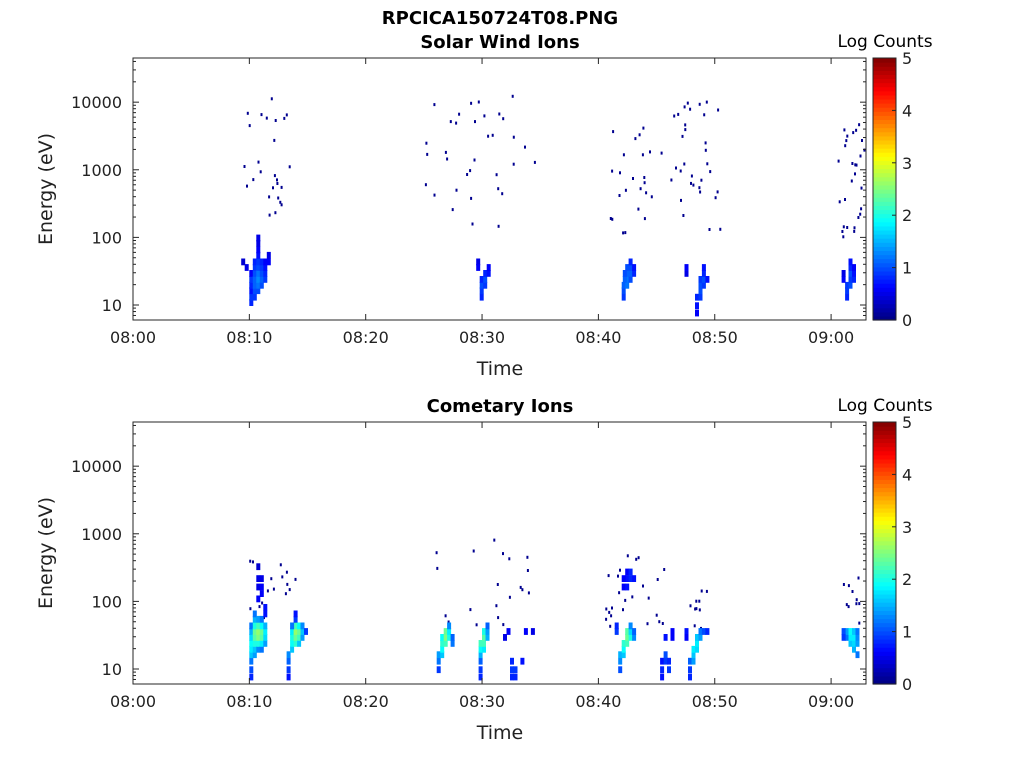  I want to click on bottom-x-axis-label: Time, so click(500, 733).